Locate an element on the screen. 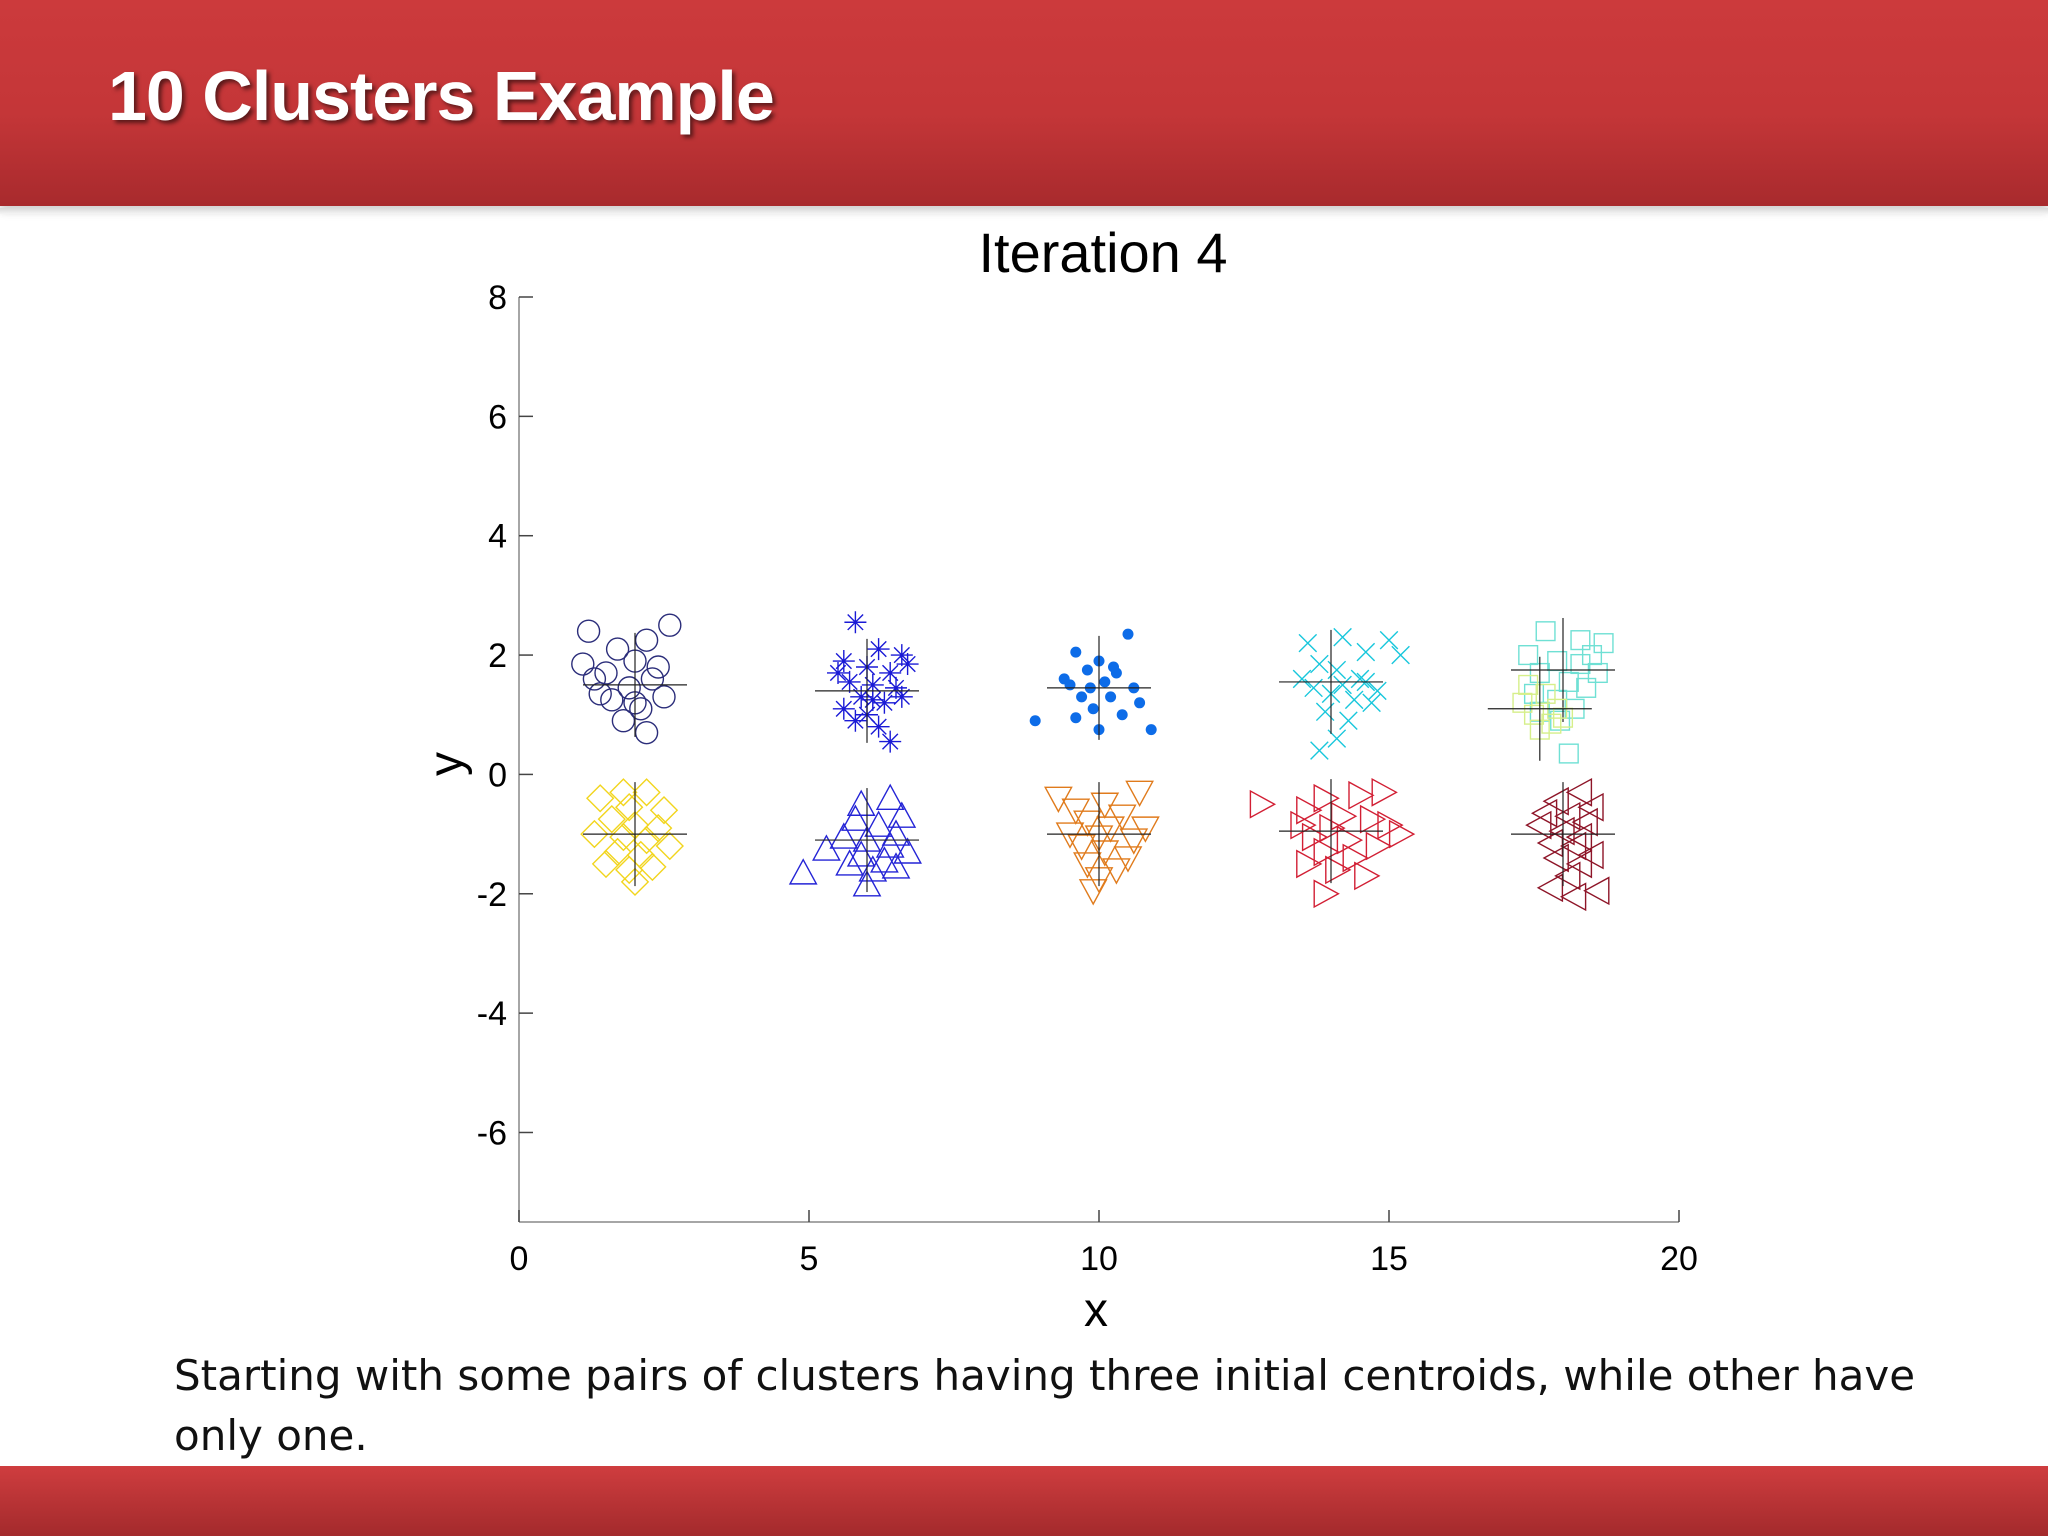  header-rule is located at coordinates (1024, 211).